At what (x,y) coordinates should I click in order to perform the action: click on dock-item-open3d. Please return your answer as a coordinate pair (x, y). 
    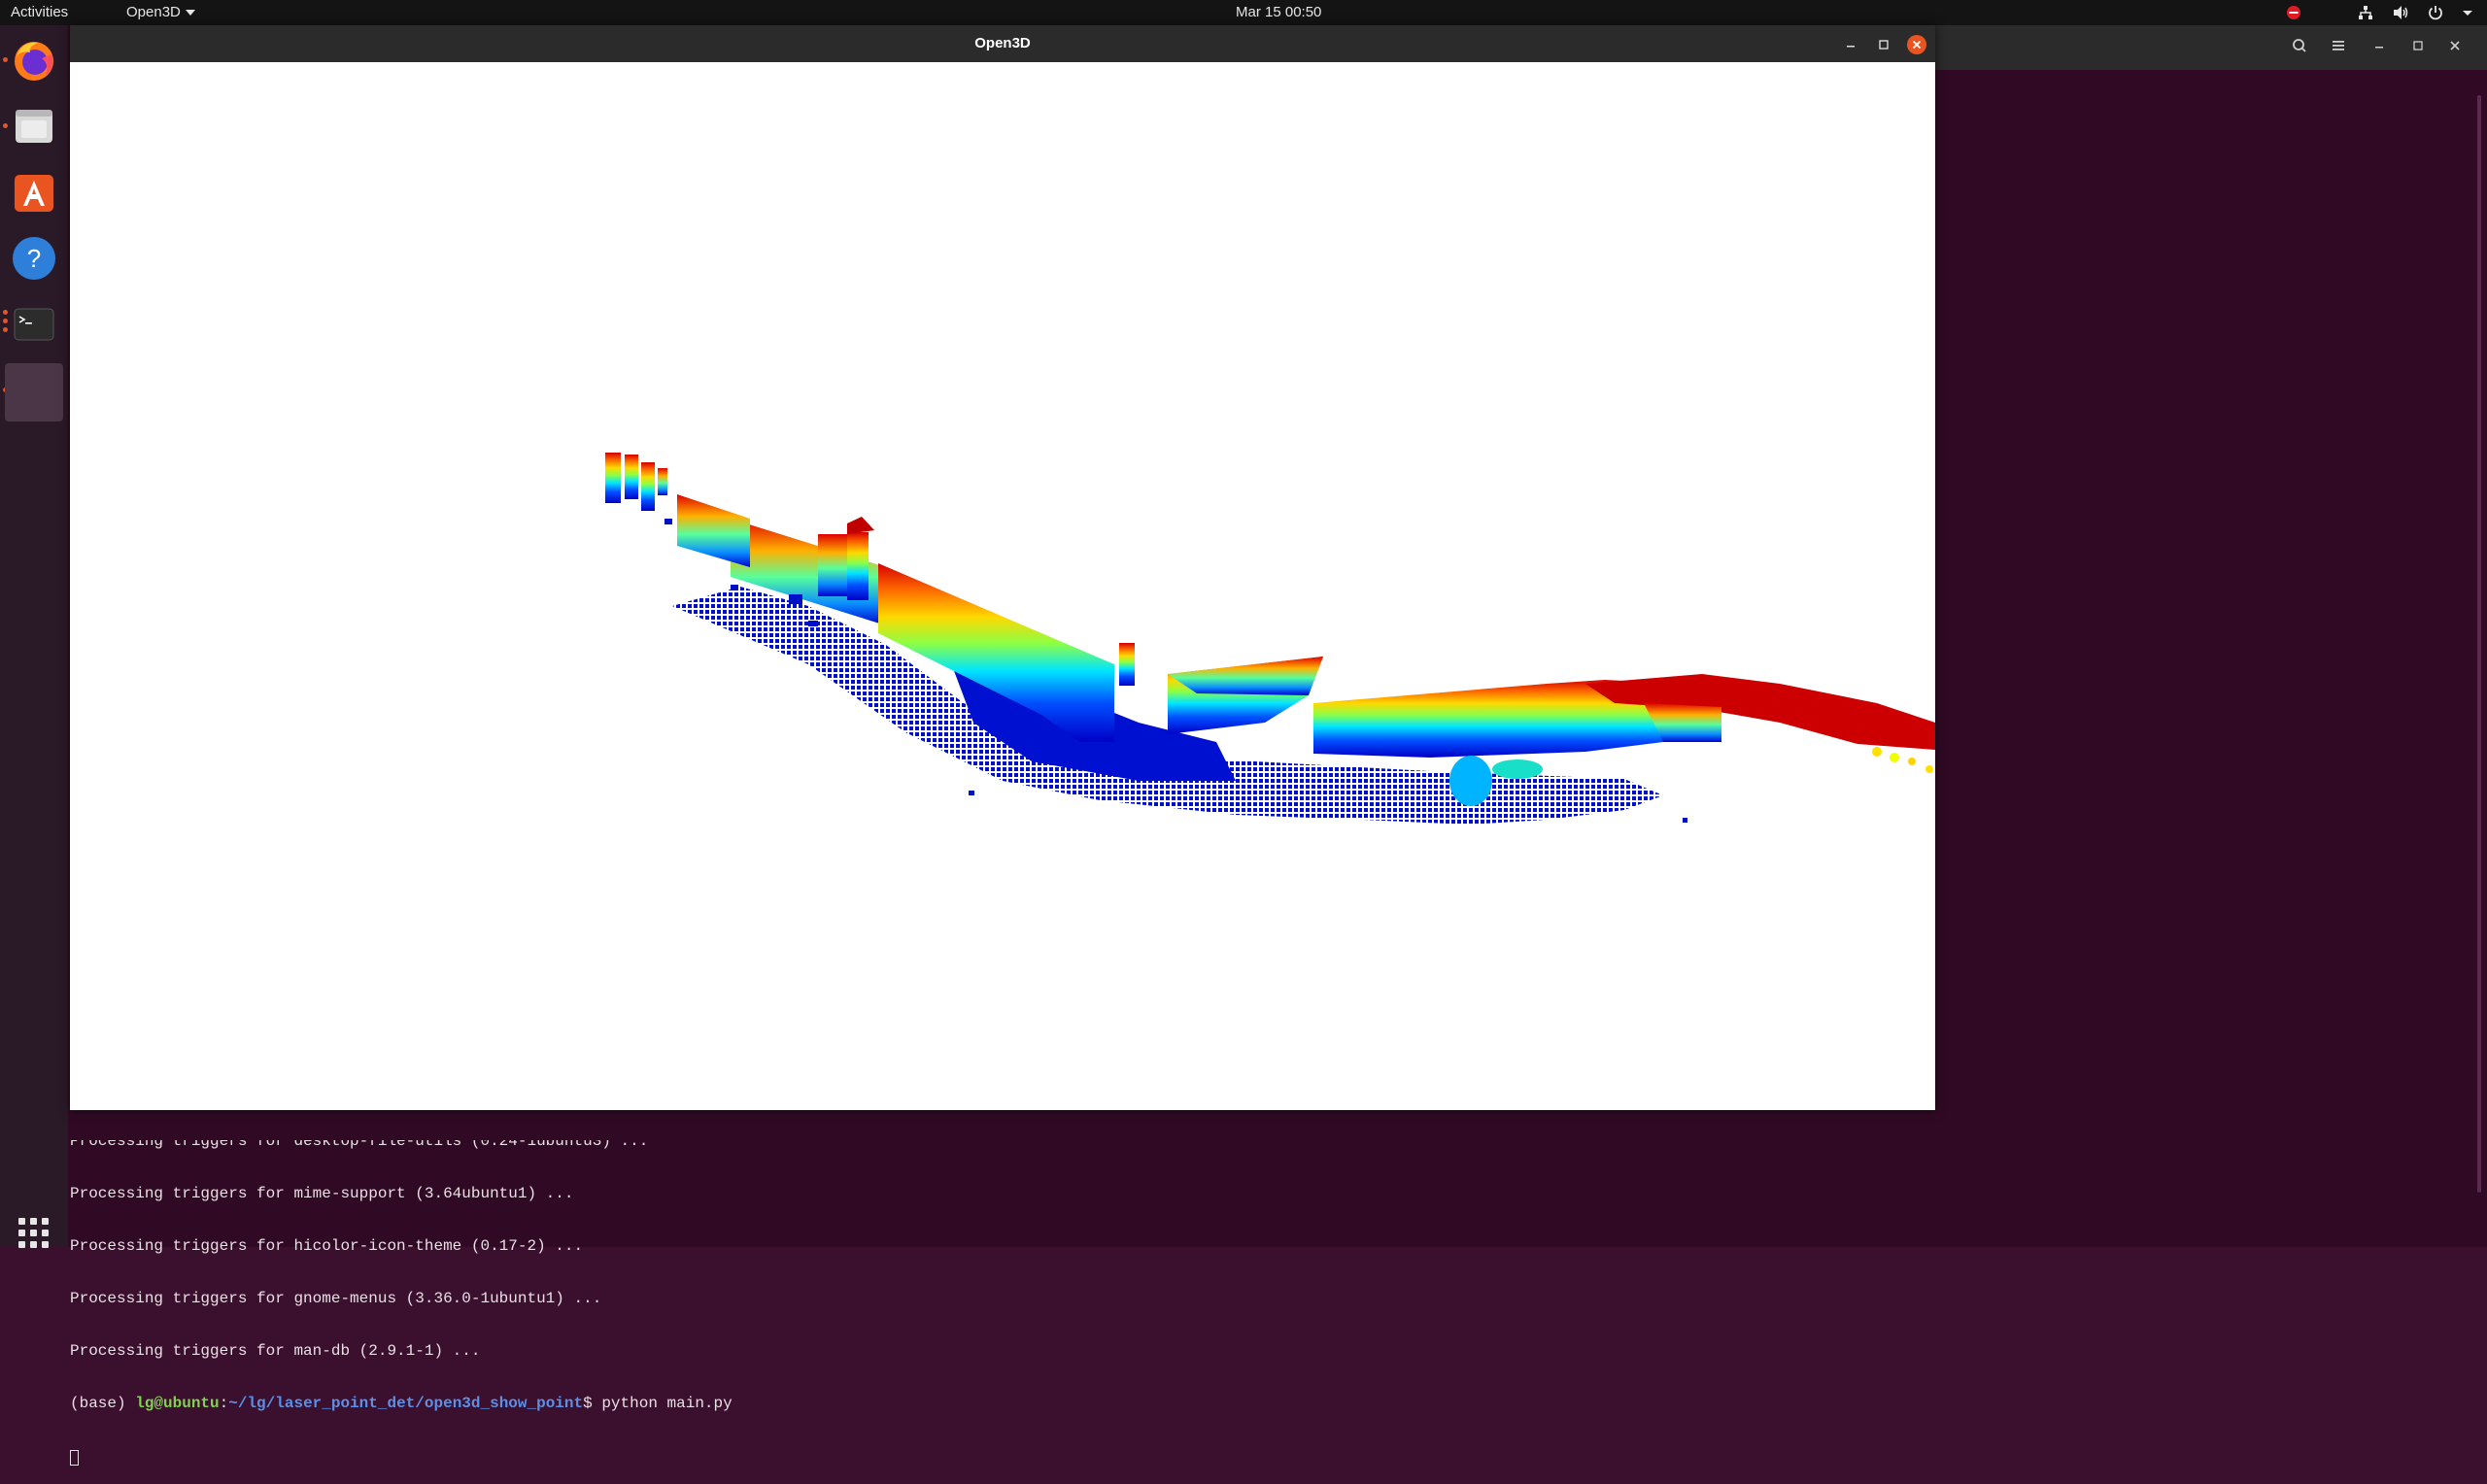
    Looking at the image, I should click on (34, 392).